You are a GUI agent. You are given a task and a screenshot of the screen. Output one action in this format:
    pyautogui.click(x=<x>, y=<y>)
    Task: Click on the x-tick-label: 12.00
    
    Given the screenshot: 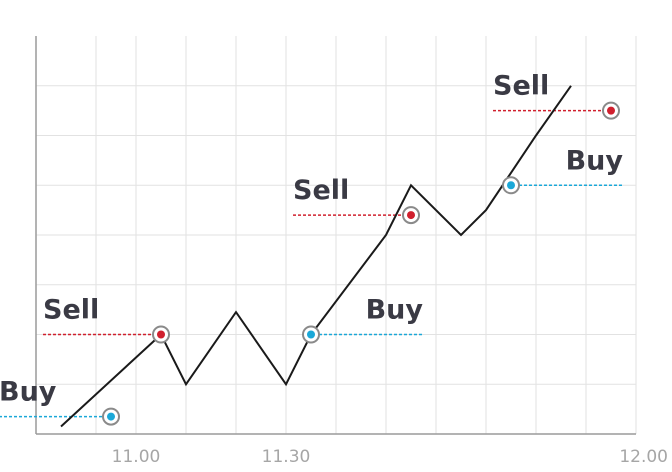 What is the action you would take?
    pyautogui.click(x=643, y=457)
    